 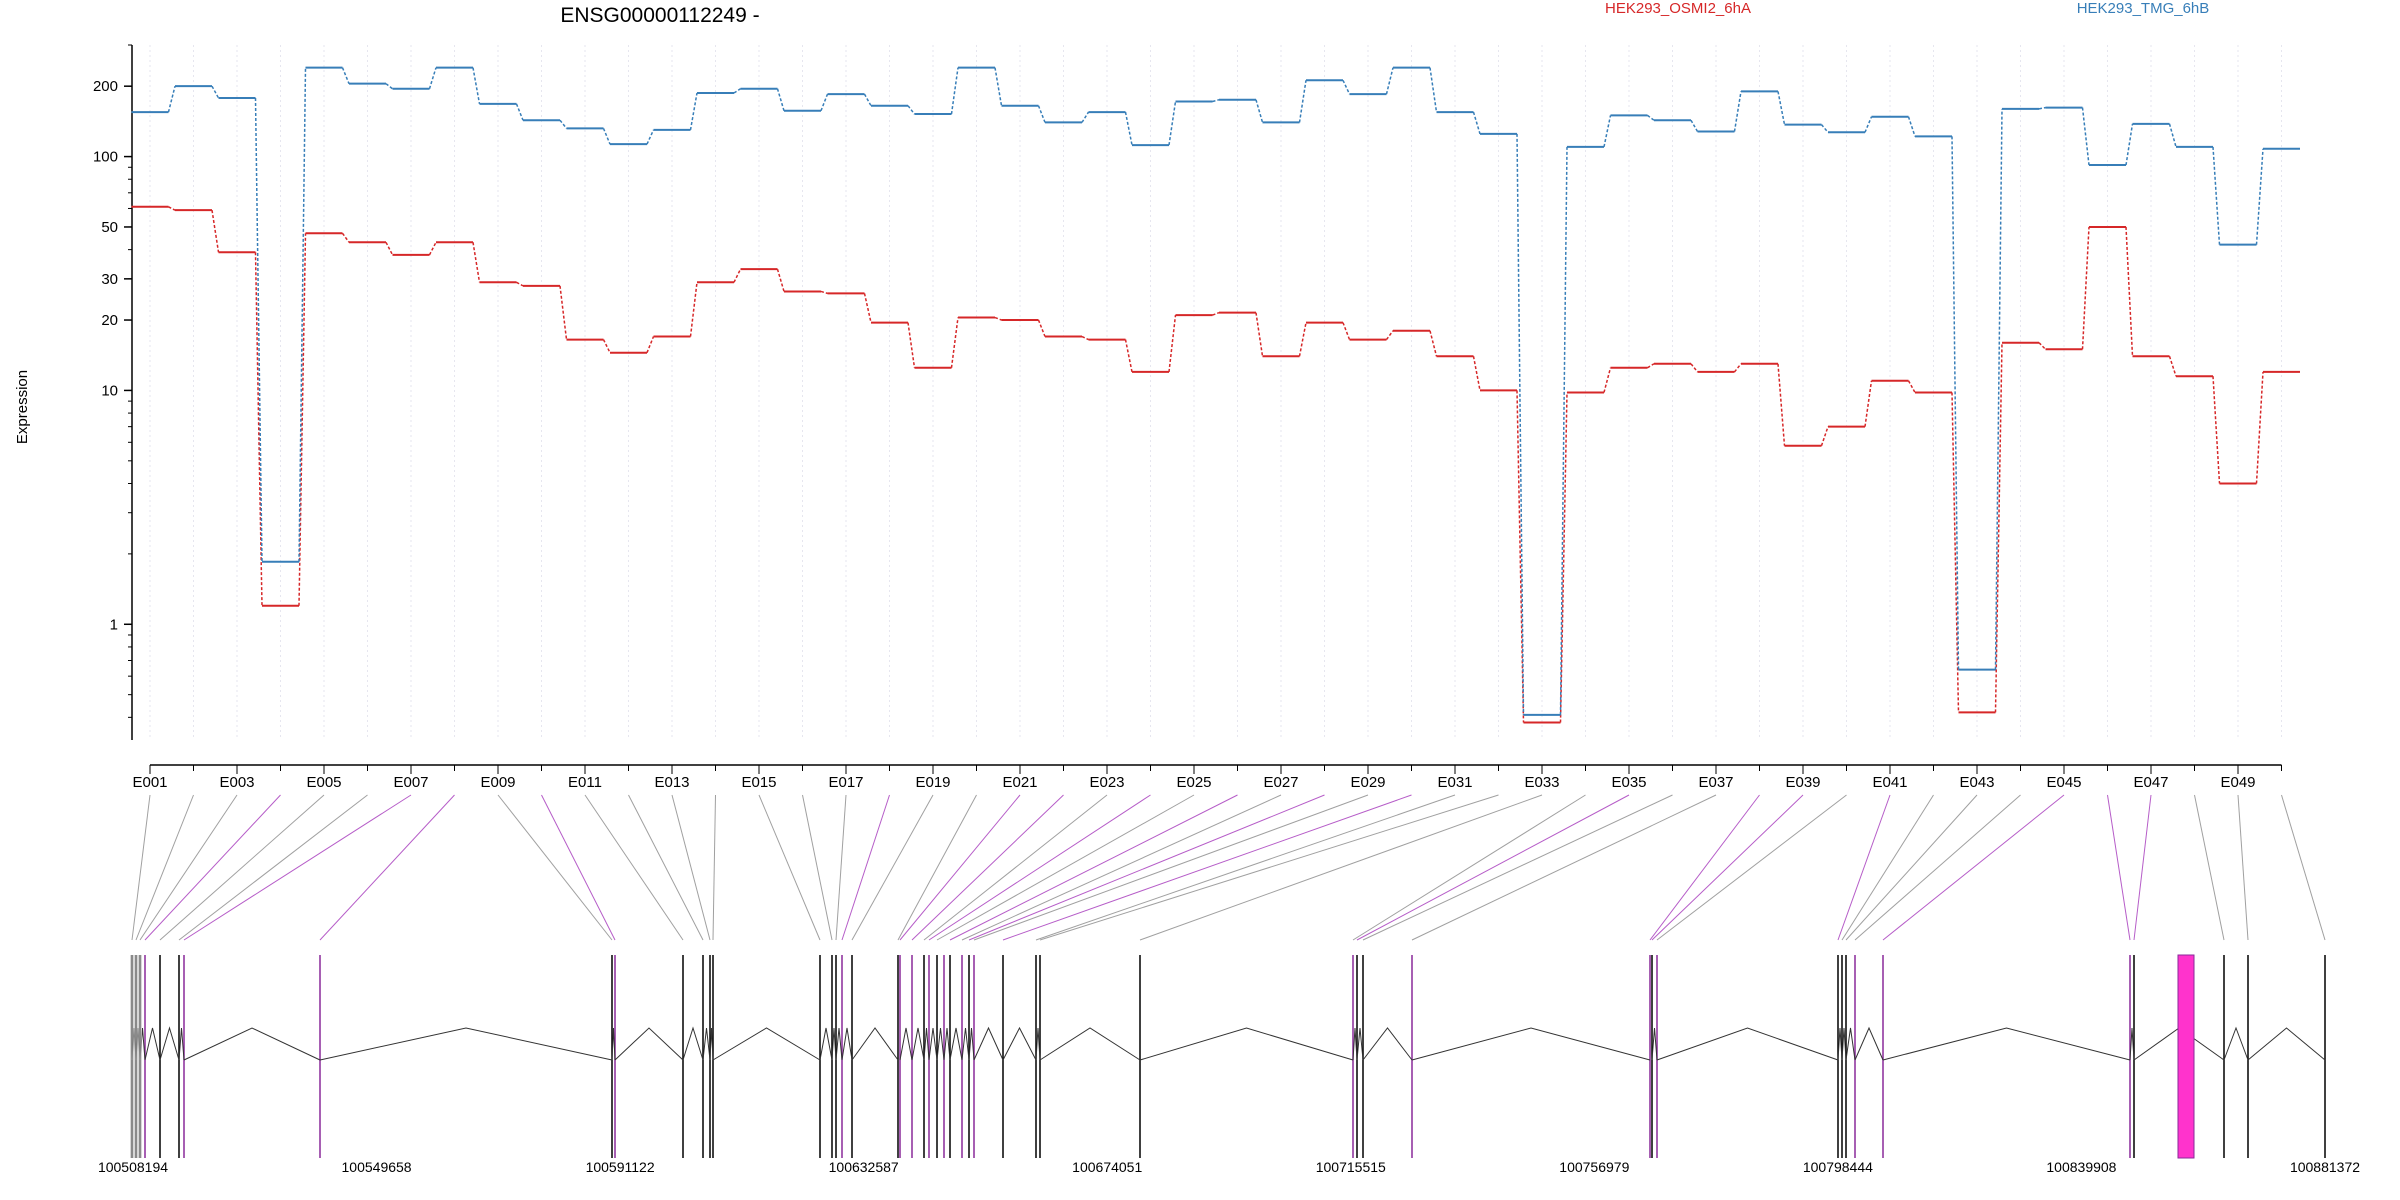 What do you see at coordinates (606, 136) in the screenshot?
I see `link-E011` at bounding box center [606, 136].